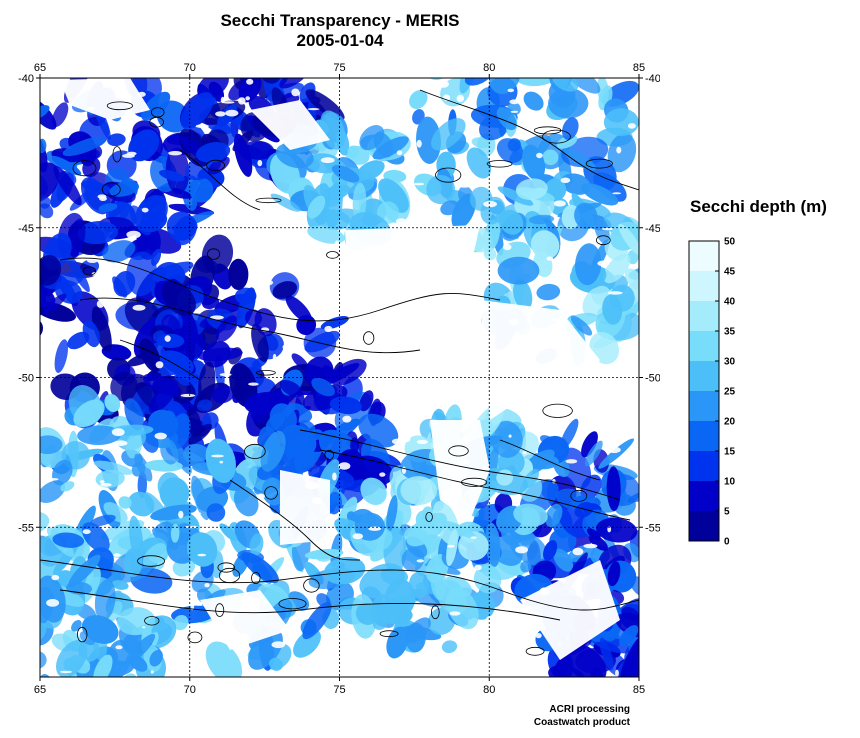  I want to click on lon-tick-label-top: 75, so click(339, 68).